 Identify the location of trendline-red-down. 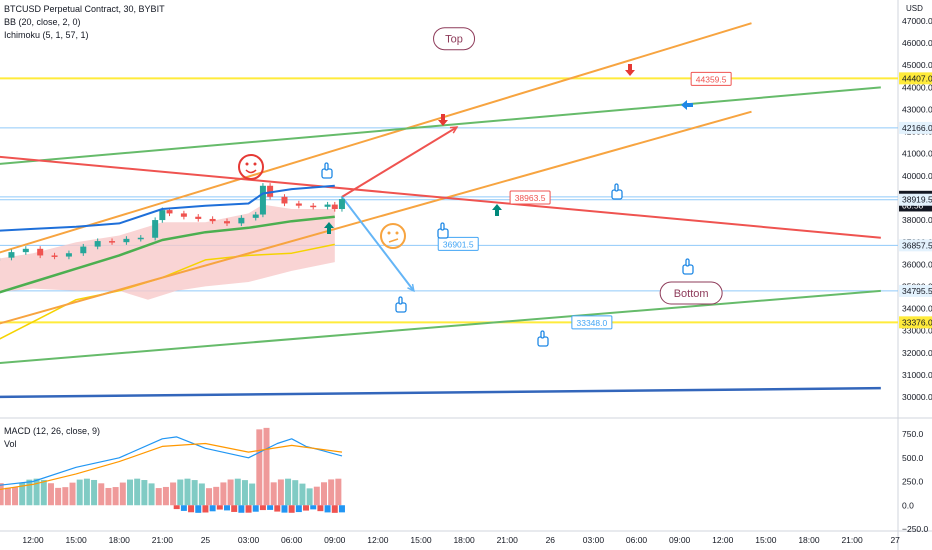
(440, 197).